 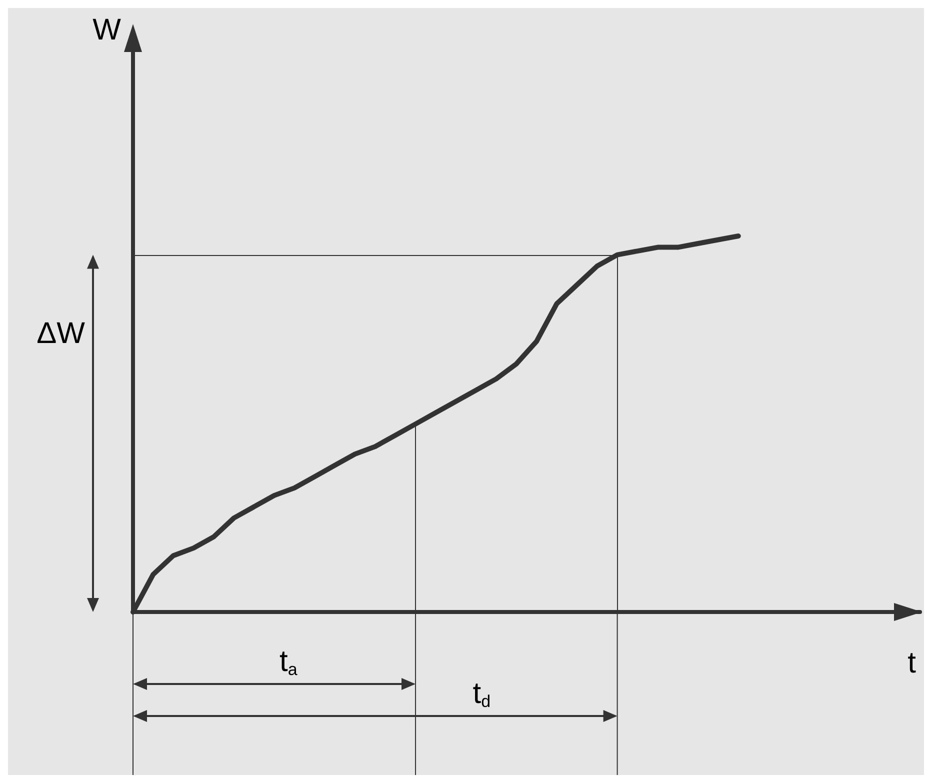 What do you see at coordinates (912, 663) in the screenshot?
I see `text: t` at bounding box center [912, 663].